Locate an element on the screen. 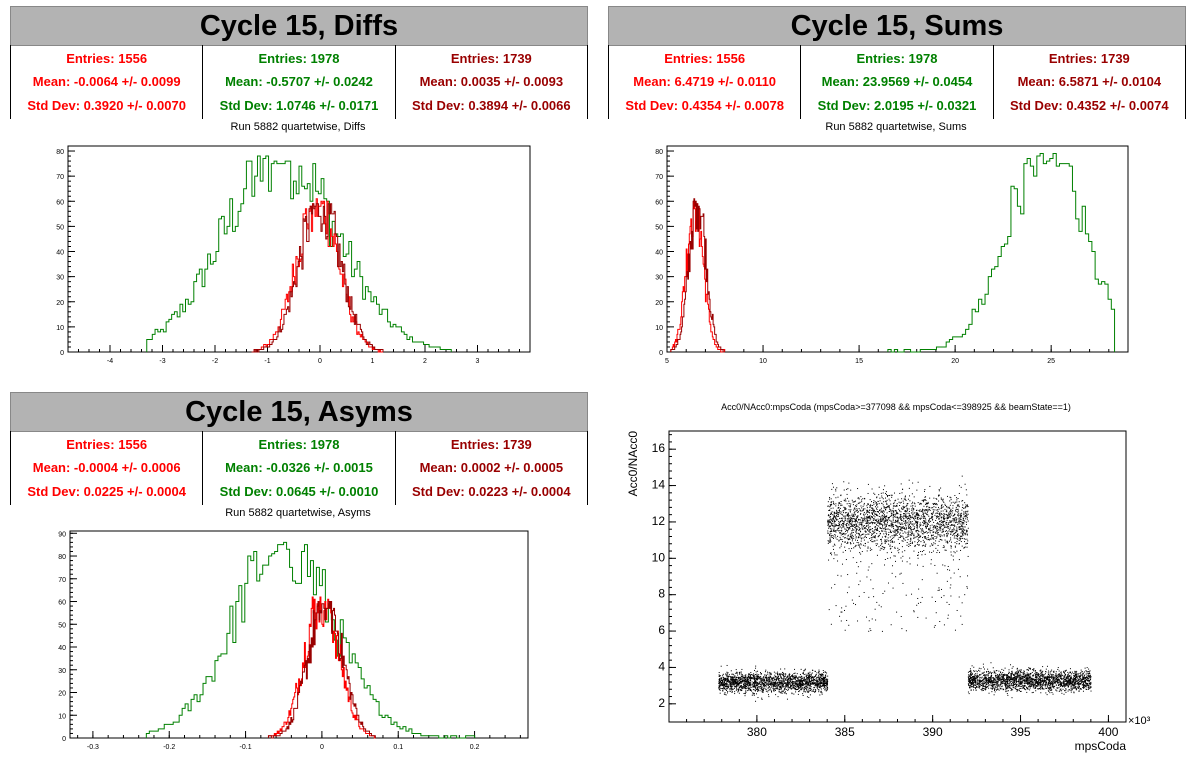 The width and height of the screenshot is (1196, 772). mean-label: Mean: -0.5707 +/- 0.0242 is located at coordinates (299, 82).